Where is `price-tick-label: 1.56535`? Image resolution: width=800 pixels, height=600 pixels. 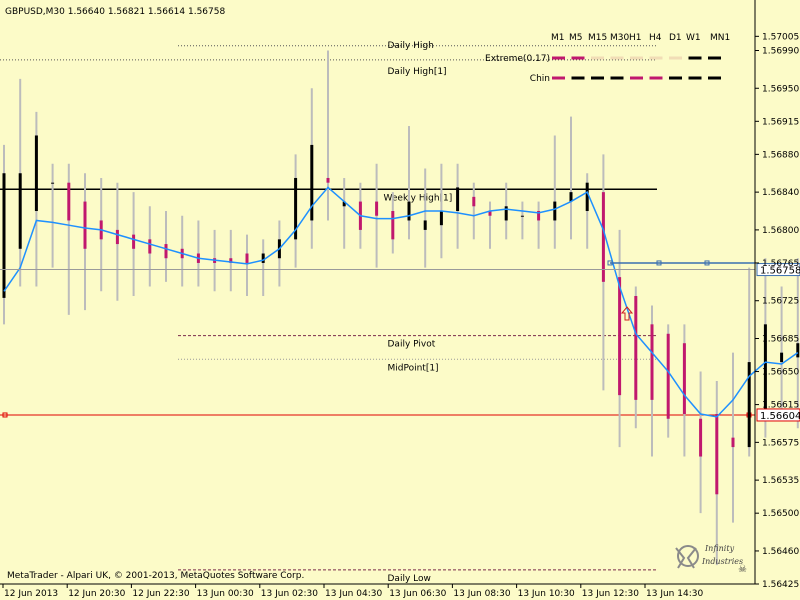
price-tick-label: 1.56535 is located at coordinates (780, 481).